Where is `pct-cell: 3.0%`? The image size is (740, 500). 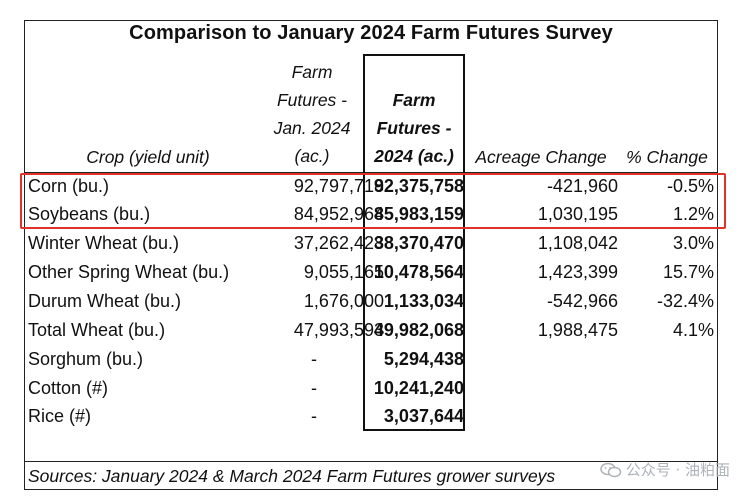
pct-cell: 3.0% is located at coordinates (693, 243).